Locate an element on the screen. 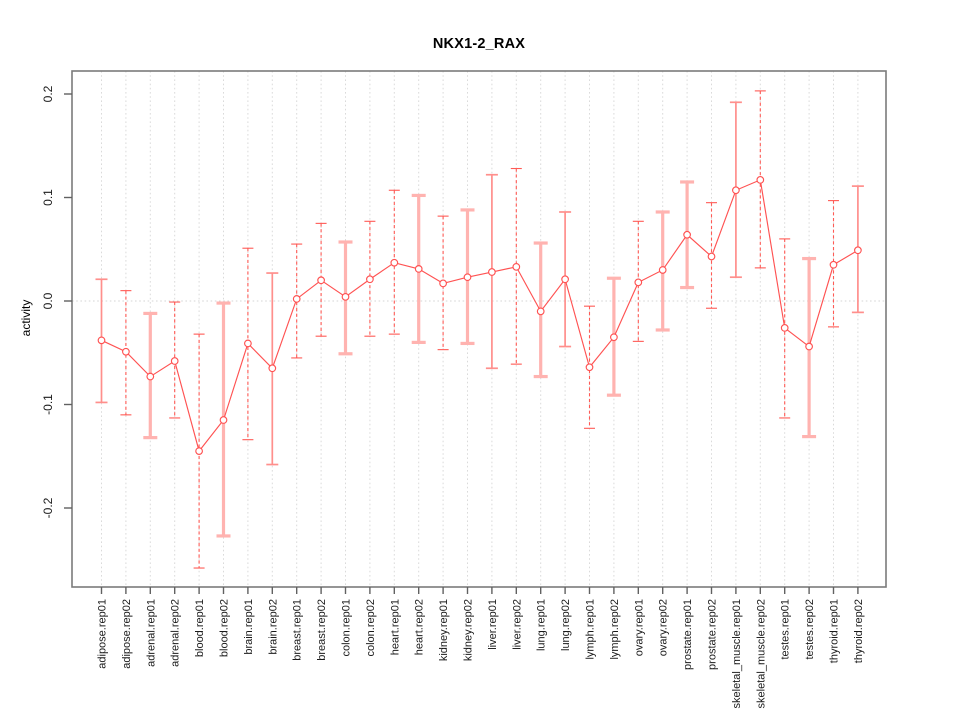  x-tick-label: brain.rep02 is located at coordinates (273, 627).